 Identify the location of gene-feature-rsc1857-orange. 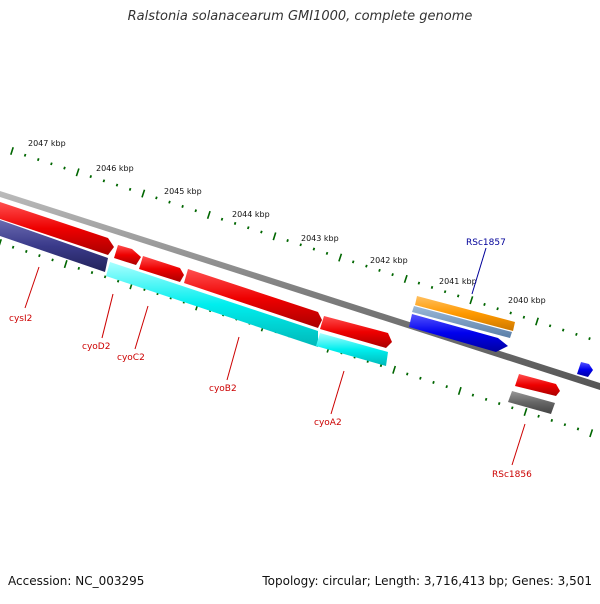
(465, 313).